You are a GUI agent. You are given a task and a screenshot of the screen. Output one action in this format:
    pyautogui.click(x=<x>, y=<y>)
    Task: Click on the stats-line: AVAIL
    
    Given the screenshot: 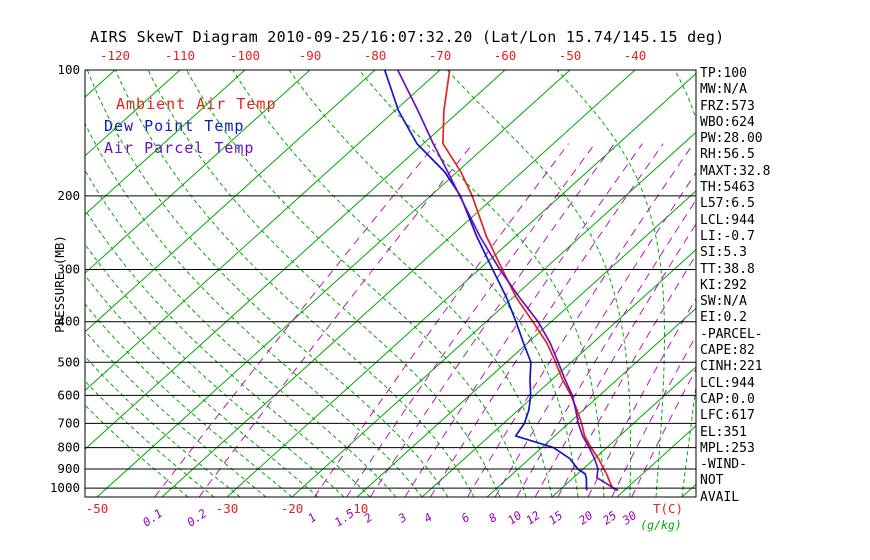 What is the action you would take?
    pyautogui.click(x=720, y=497)
    